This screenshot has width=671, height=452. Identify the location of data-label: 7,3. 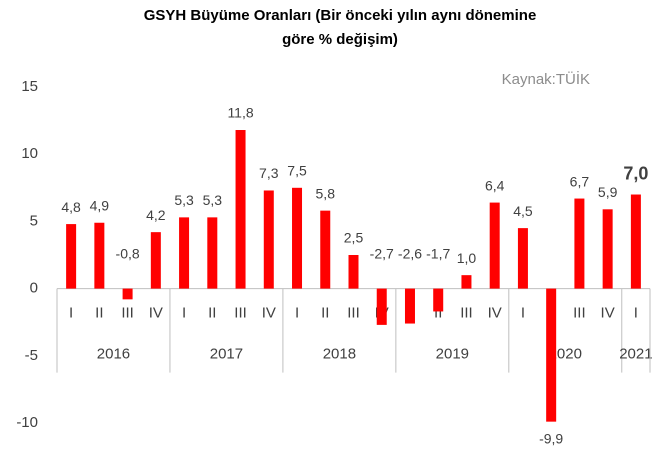
(269, 173).